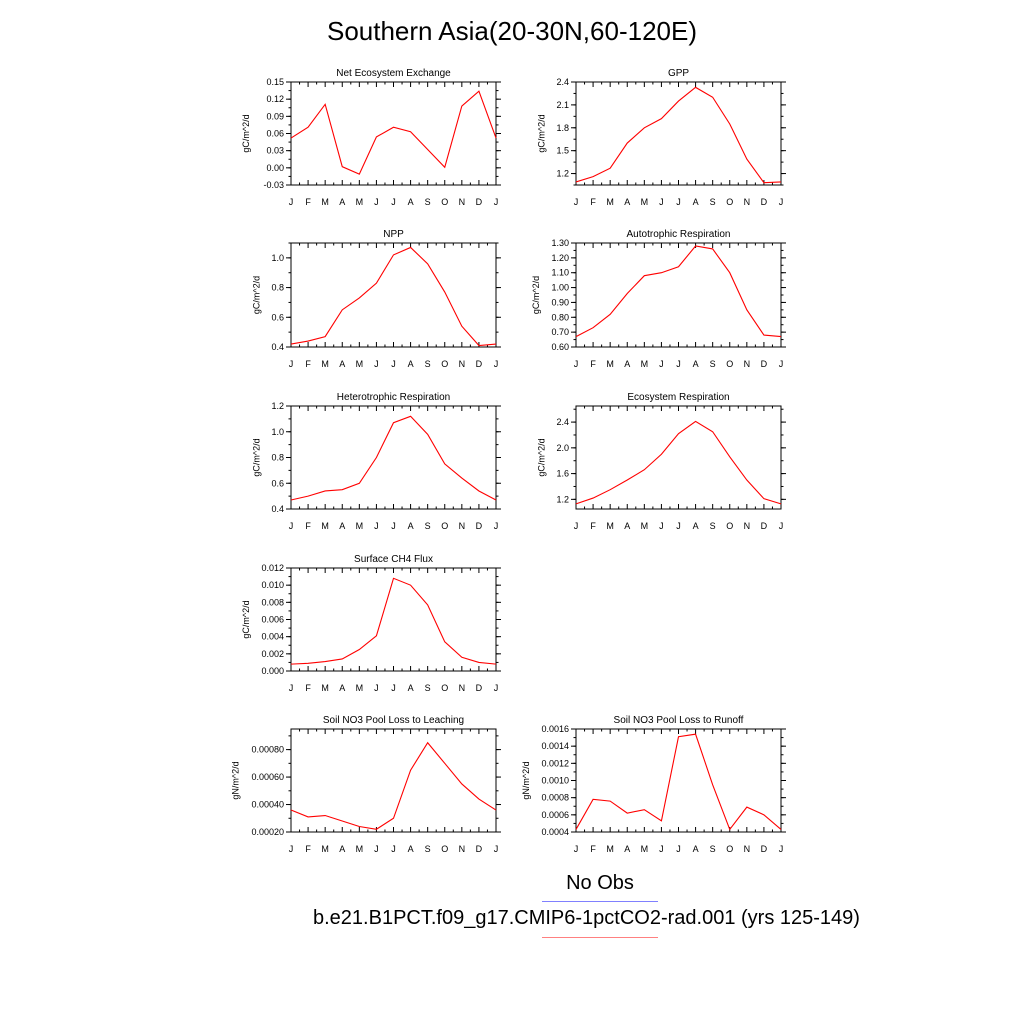 The height and width of the screenshot is (1024, 1024). I want to click on y-tick-label: 0.00080, so click(267, 750).